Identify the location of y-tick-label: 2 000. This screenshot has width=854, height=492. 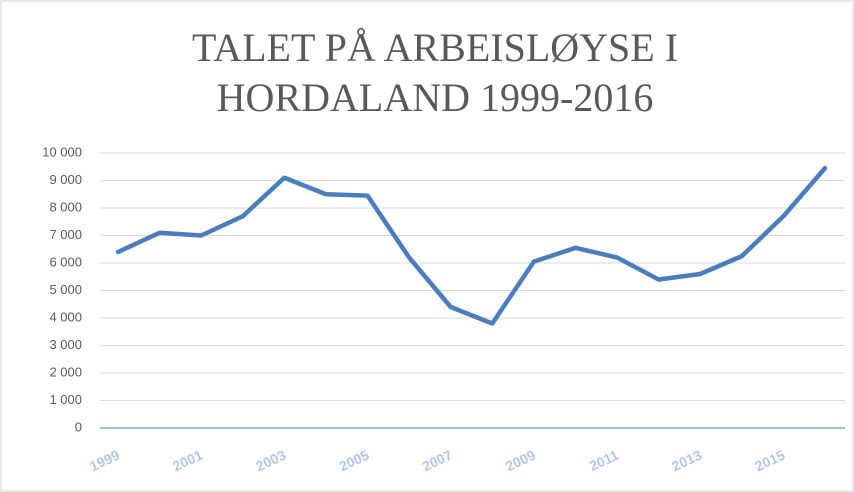
(65, 371).